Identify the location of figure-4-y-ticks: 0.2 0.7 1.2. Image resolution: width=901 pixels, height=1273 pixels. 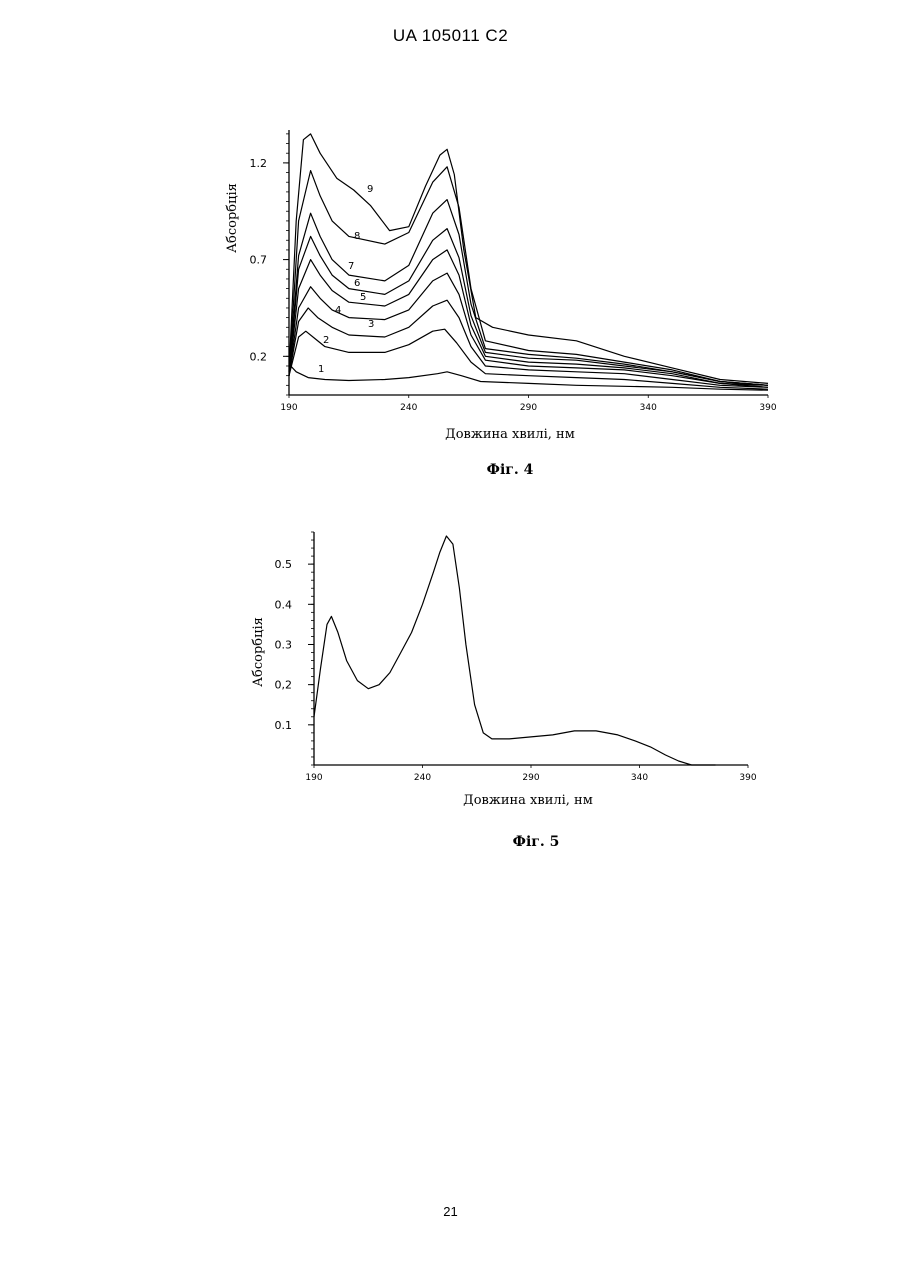
(270, 260).